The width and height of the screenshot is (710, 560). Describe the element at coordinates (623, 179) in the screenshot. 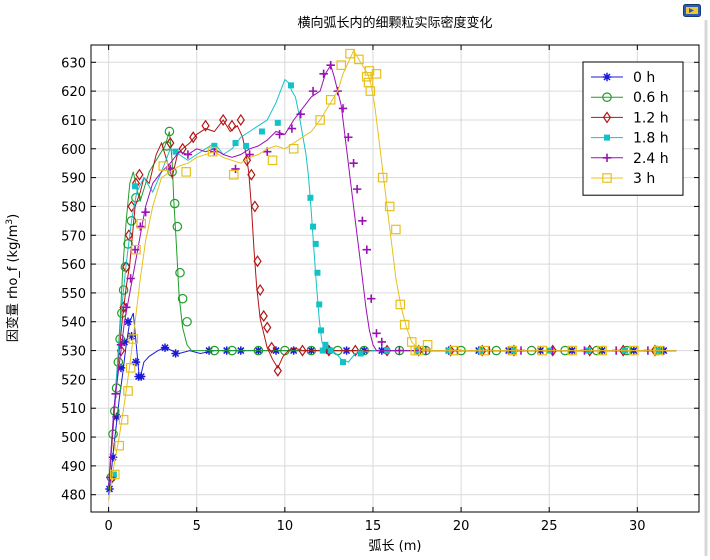

I see `legend-entry: 3 h` at that location.